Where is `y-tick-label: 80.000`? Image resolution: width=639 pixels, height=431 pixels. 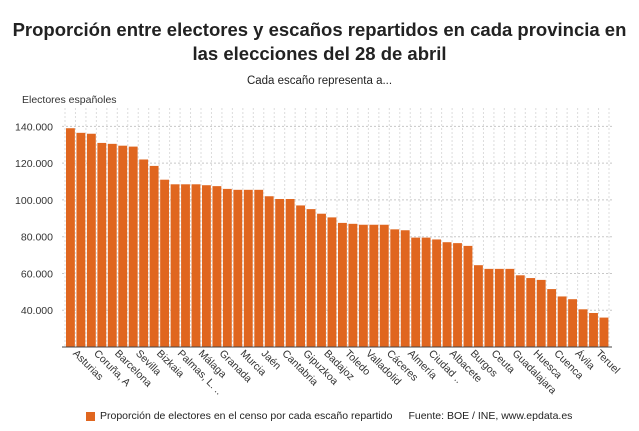
y-tick-label: 80.000 is located at coordinates (37, 238).